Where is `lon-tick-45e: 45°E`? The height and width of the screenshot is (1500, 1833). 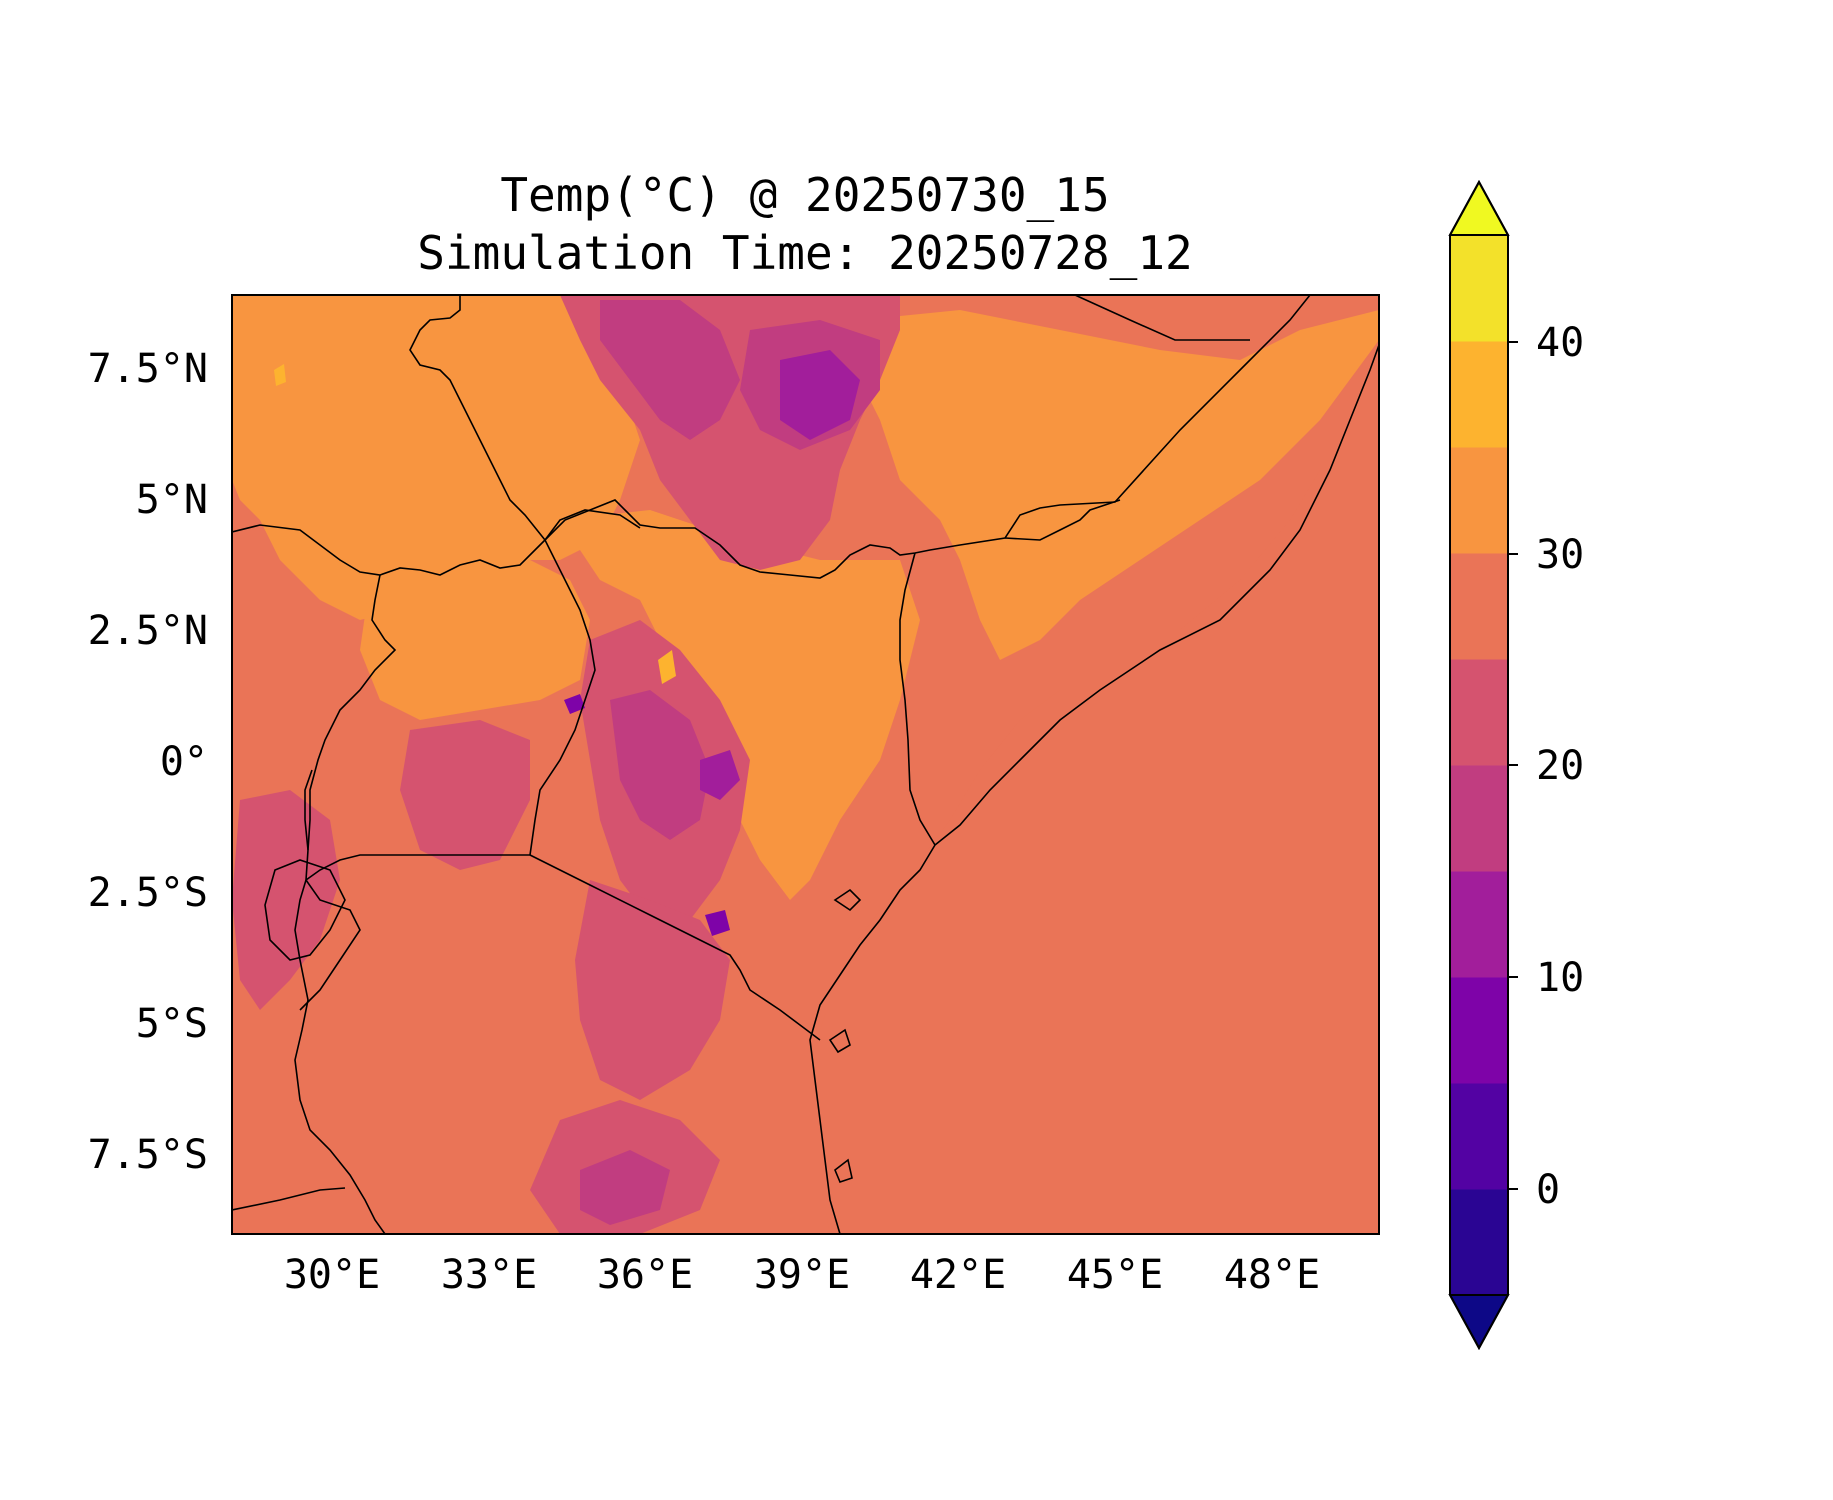 lon-tick-45e: 45°E is located at coordinates (1115, 1275).